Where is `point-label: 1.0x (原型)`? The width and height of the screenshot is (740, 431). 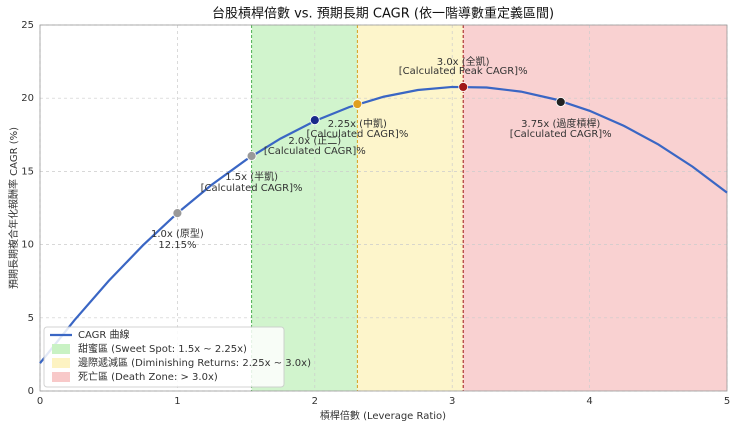 point-label: 1.0x (原型) is located at coordinates (177, 233).